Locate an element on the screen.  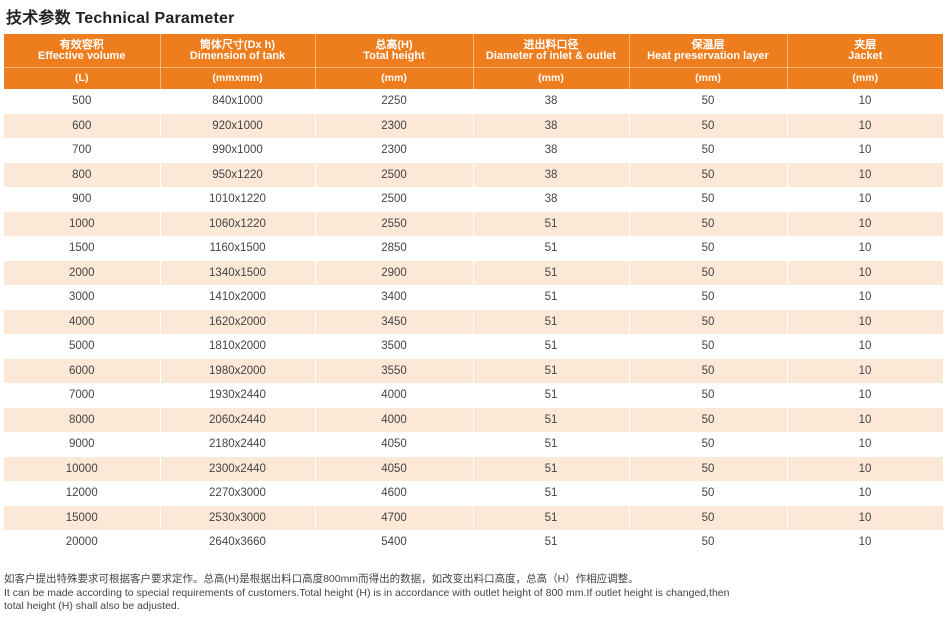
table-cell: 1980x2000 is located at coordinates (238, 370).